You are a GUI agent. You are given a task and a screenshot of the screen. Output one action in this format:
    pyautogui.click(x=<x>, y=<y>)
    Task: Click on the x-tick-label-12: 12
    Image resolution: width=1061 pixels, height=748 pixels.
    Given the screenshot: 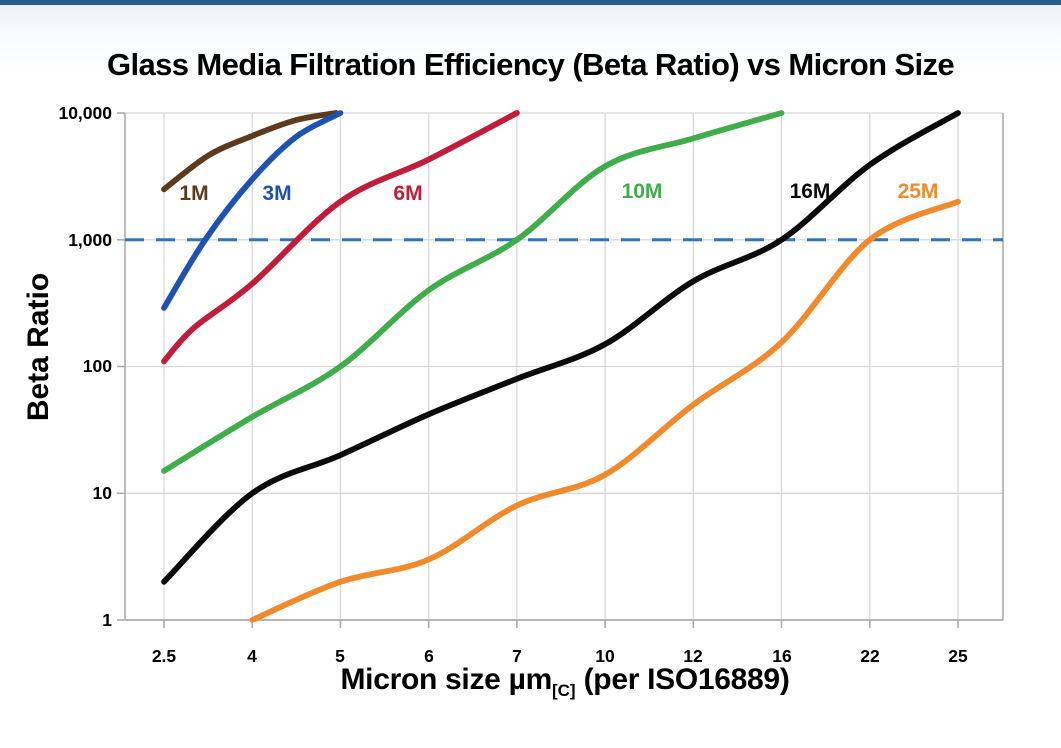 What is the action you would take?
    pyautogui.click(x=693, y=656)
    